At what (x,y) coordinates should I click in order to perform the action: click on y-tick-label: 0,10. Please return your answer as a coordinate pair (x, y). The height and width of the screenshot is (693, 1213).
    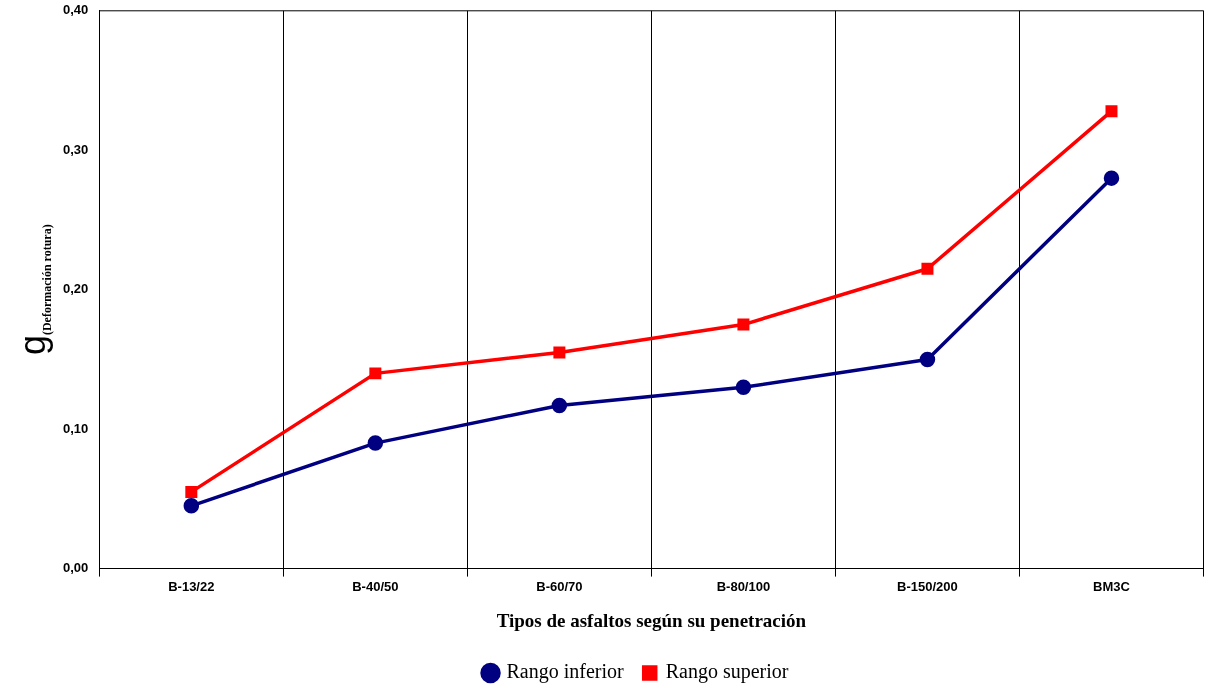
    Looking at the image, I should click on (75, 428).